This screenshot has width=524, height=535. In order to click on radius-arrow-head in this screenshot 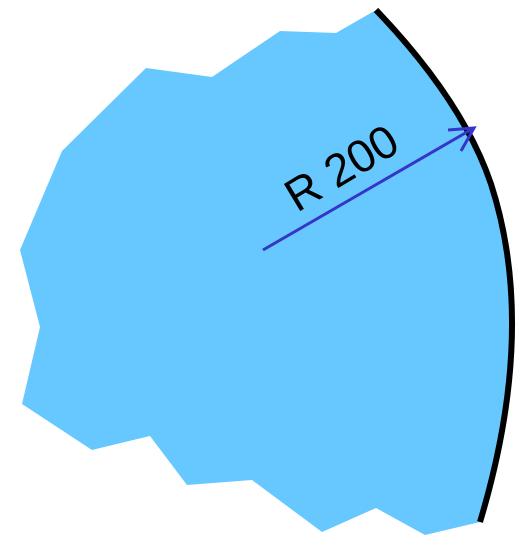, I will do `click(462, 139)`.